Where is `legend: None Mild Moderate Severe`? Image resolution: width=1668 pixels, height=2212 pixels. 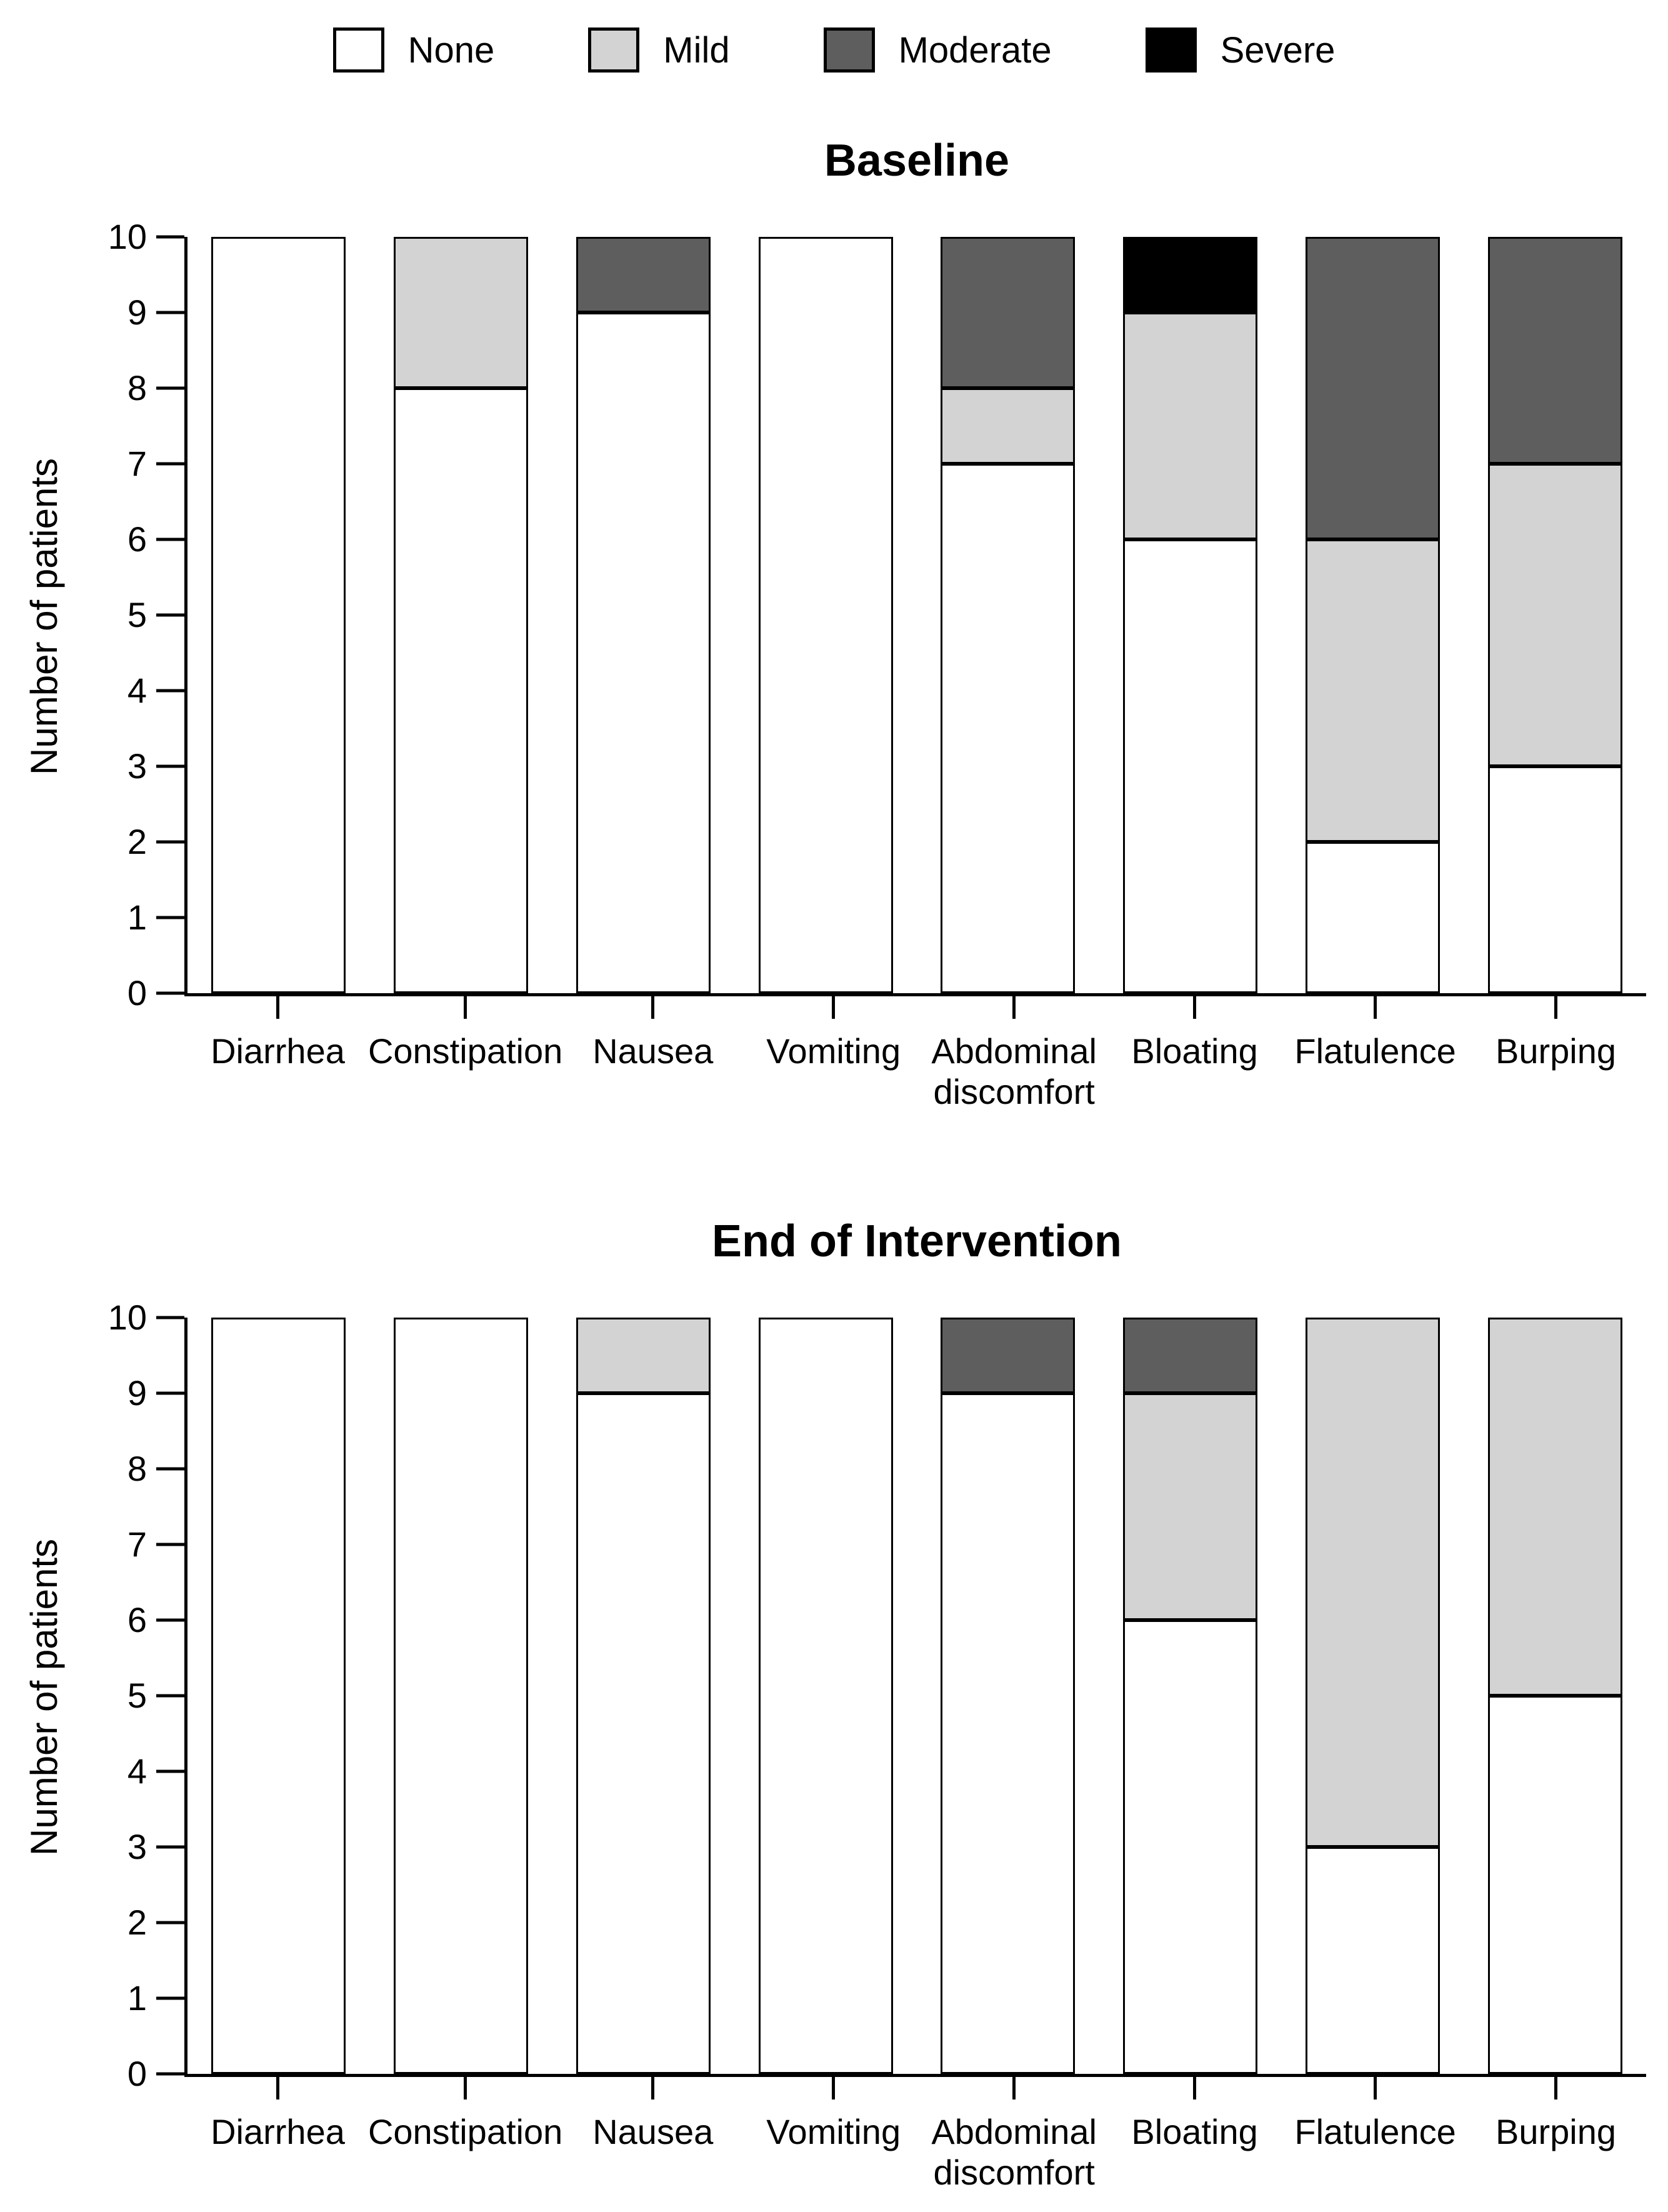
legend: None Mild Moderate Severe is located at coordinates (834, 39).